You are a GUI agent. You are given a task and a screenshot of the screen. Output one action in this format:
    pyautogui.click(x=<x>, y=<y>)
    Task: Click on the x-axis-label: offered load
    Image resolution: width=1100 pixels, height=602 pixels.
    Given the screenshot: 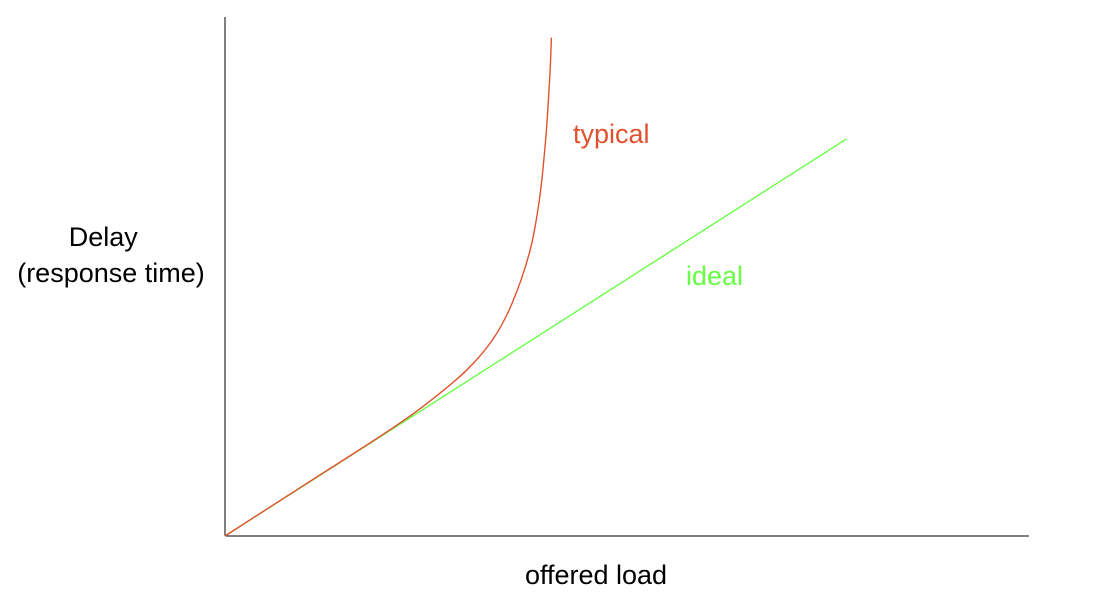 What is the action you would take?
    pyautogui.click(x=596, y=575)
    